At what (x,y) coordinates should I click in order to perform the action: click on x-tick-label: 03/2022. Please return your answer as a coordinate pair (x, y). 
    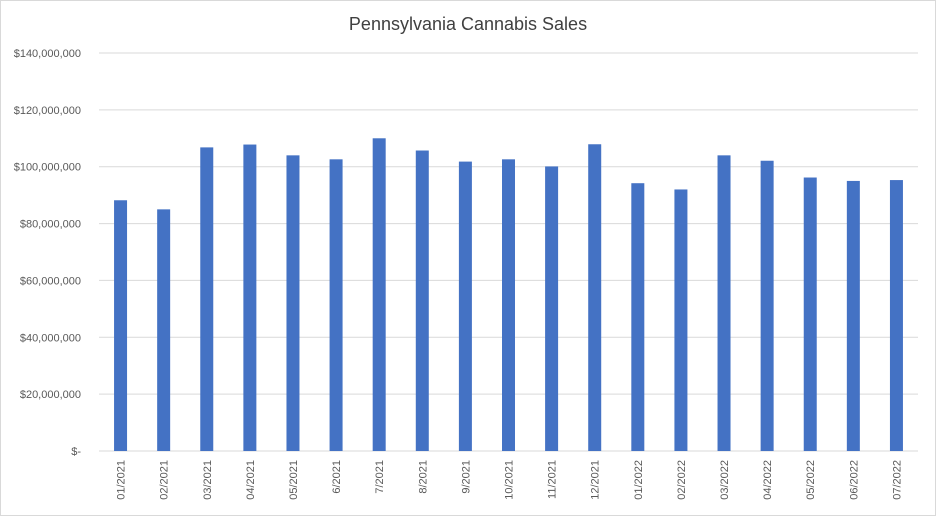
    Looking at the image, I should click on (725, 480).